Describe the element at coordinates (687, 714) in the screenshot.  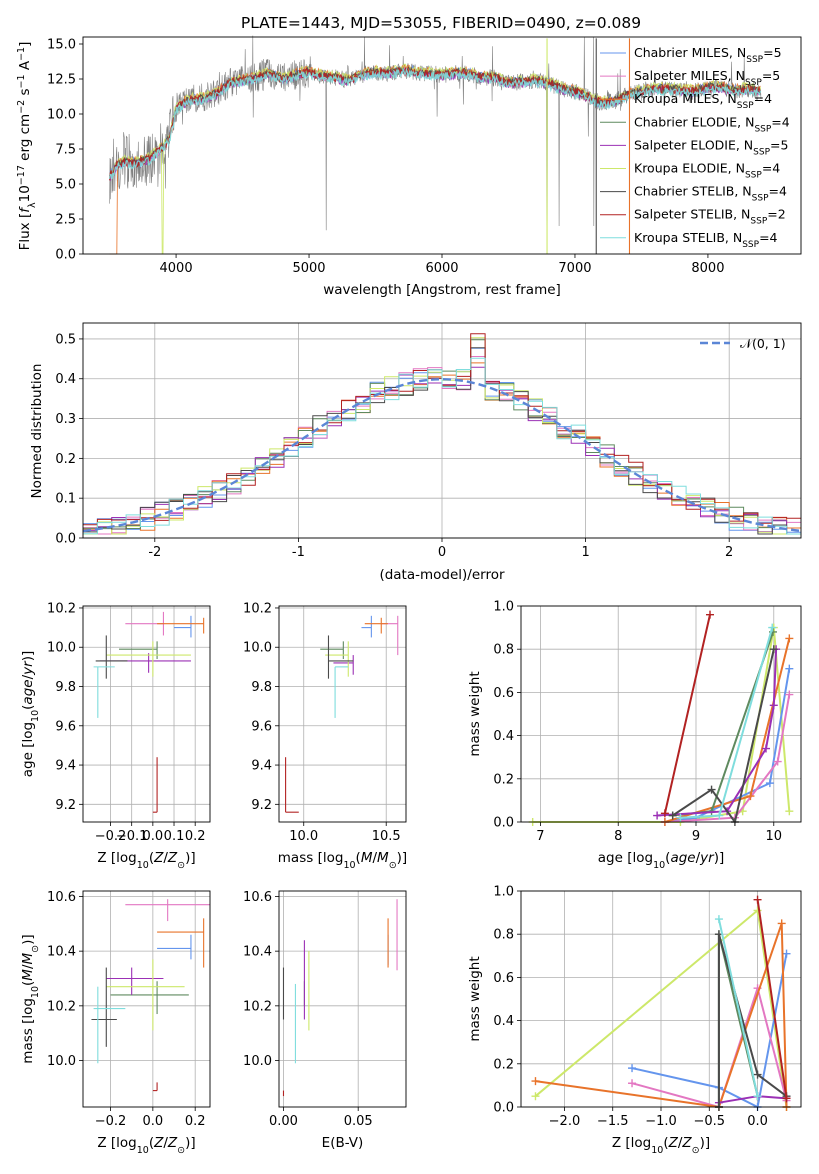
I see `weight-line-salp_stelib` at that location.